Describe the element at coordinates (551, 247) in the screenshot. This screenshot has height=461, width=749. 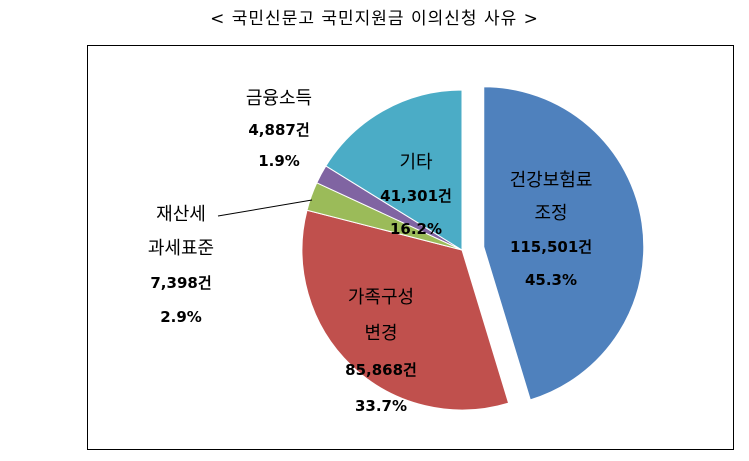
I see `slice-label-0-line-2: 115,501건` at that location.